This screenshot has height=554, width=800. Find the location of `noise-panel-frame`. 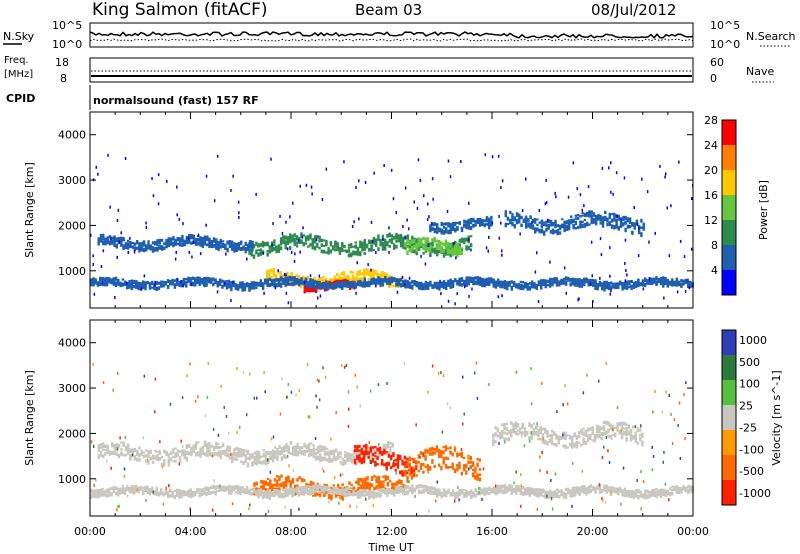

noise-panel-frame is located at coordinates (391, 35).